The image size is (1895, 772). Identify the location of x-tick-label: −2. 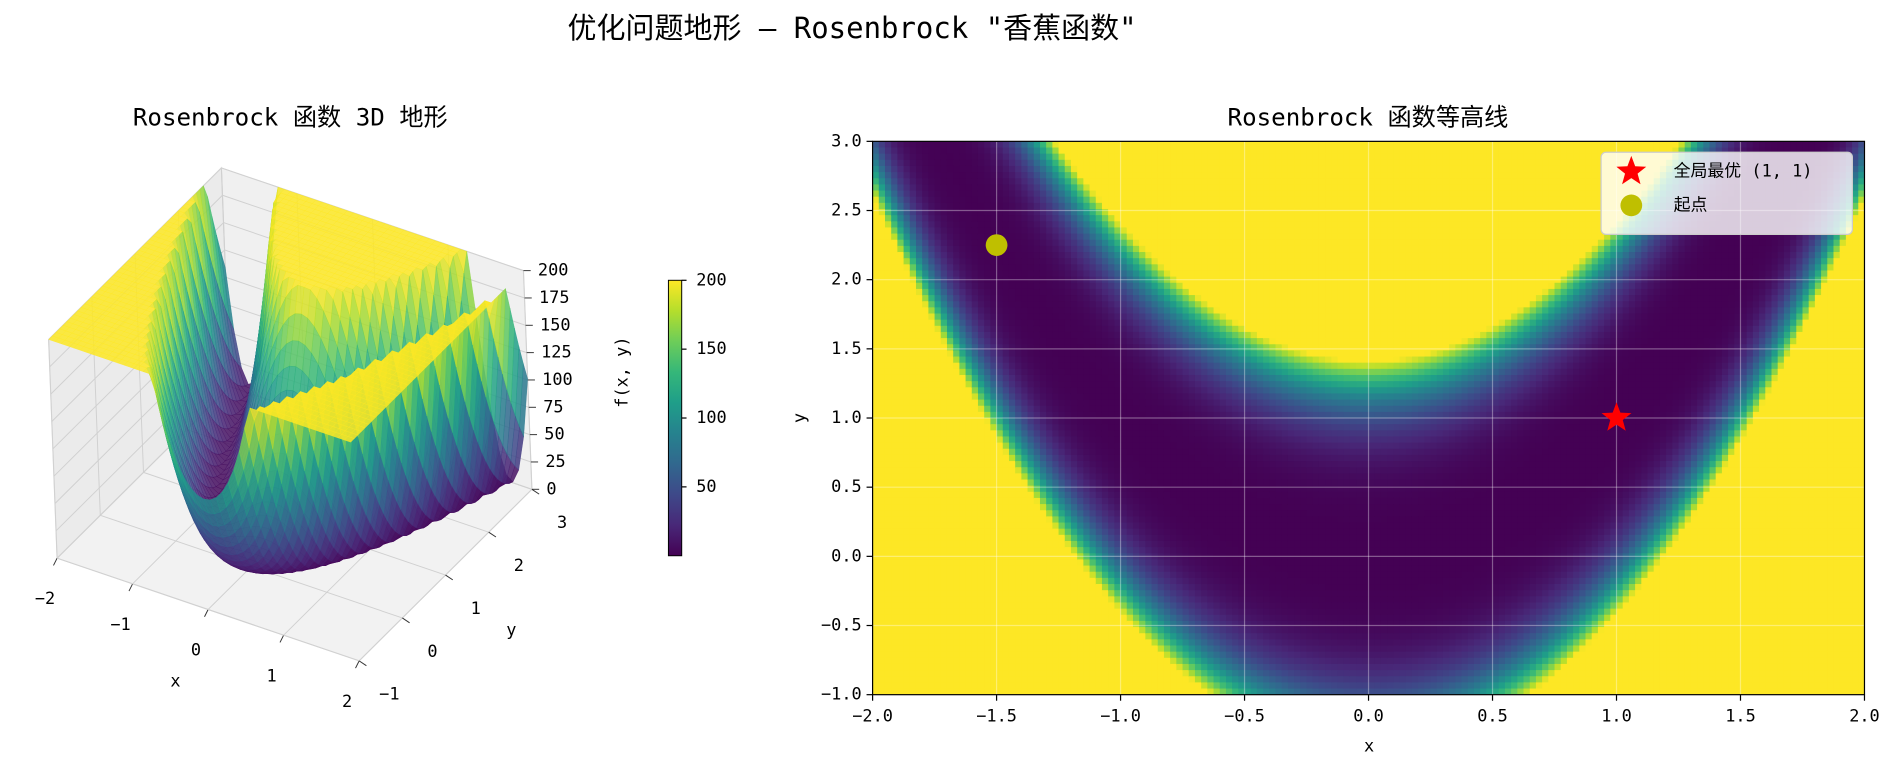
(45, 598).